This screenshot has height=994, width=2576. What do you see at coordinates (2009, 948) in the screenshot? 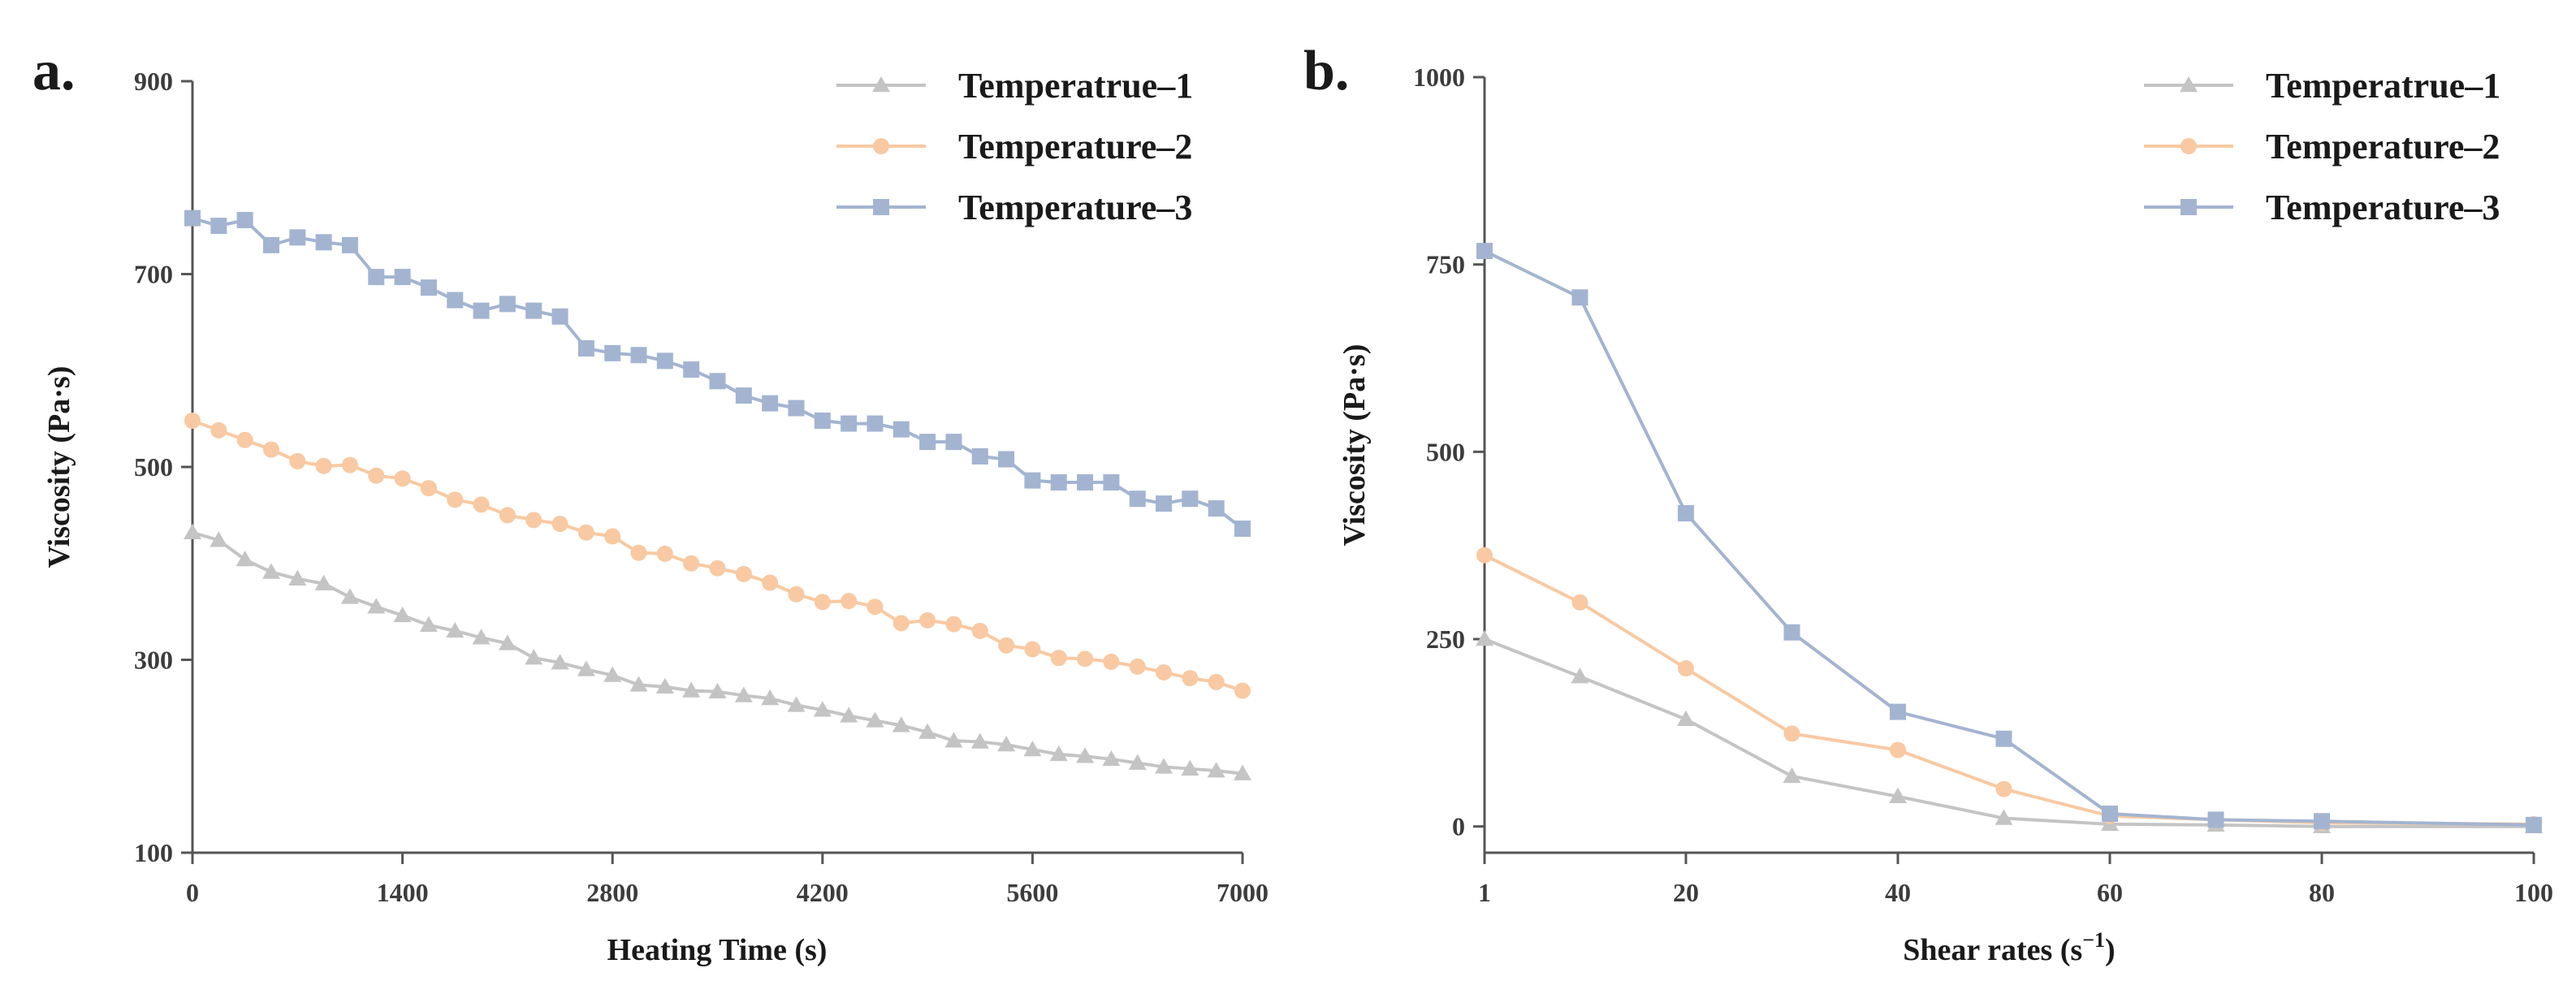
I see `x-axis-title: Shear rates (s−1)` at bounding box center [2009, 948].